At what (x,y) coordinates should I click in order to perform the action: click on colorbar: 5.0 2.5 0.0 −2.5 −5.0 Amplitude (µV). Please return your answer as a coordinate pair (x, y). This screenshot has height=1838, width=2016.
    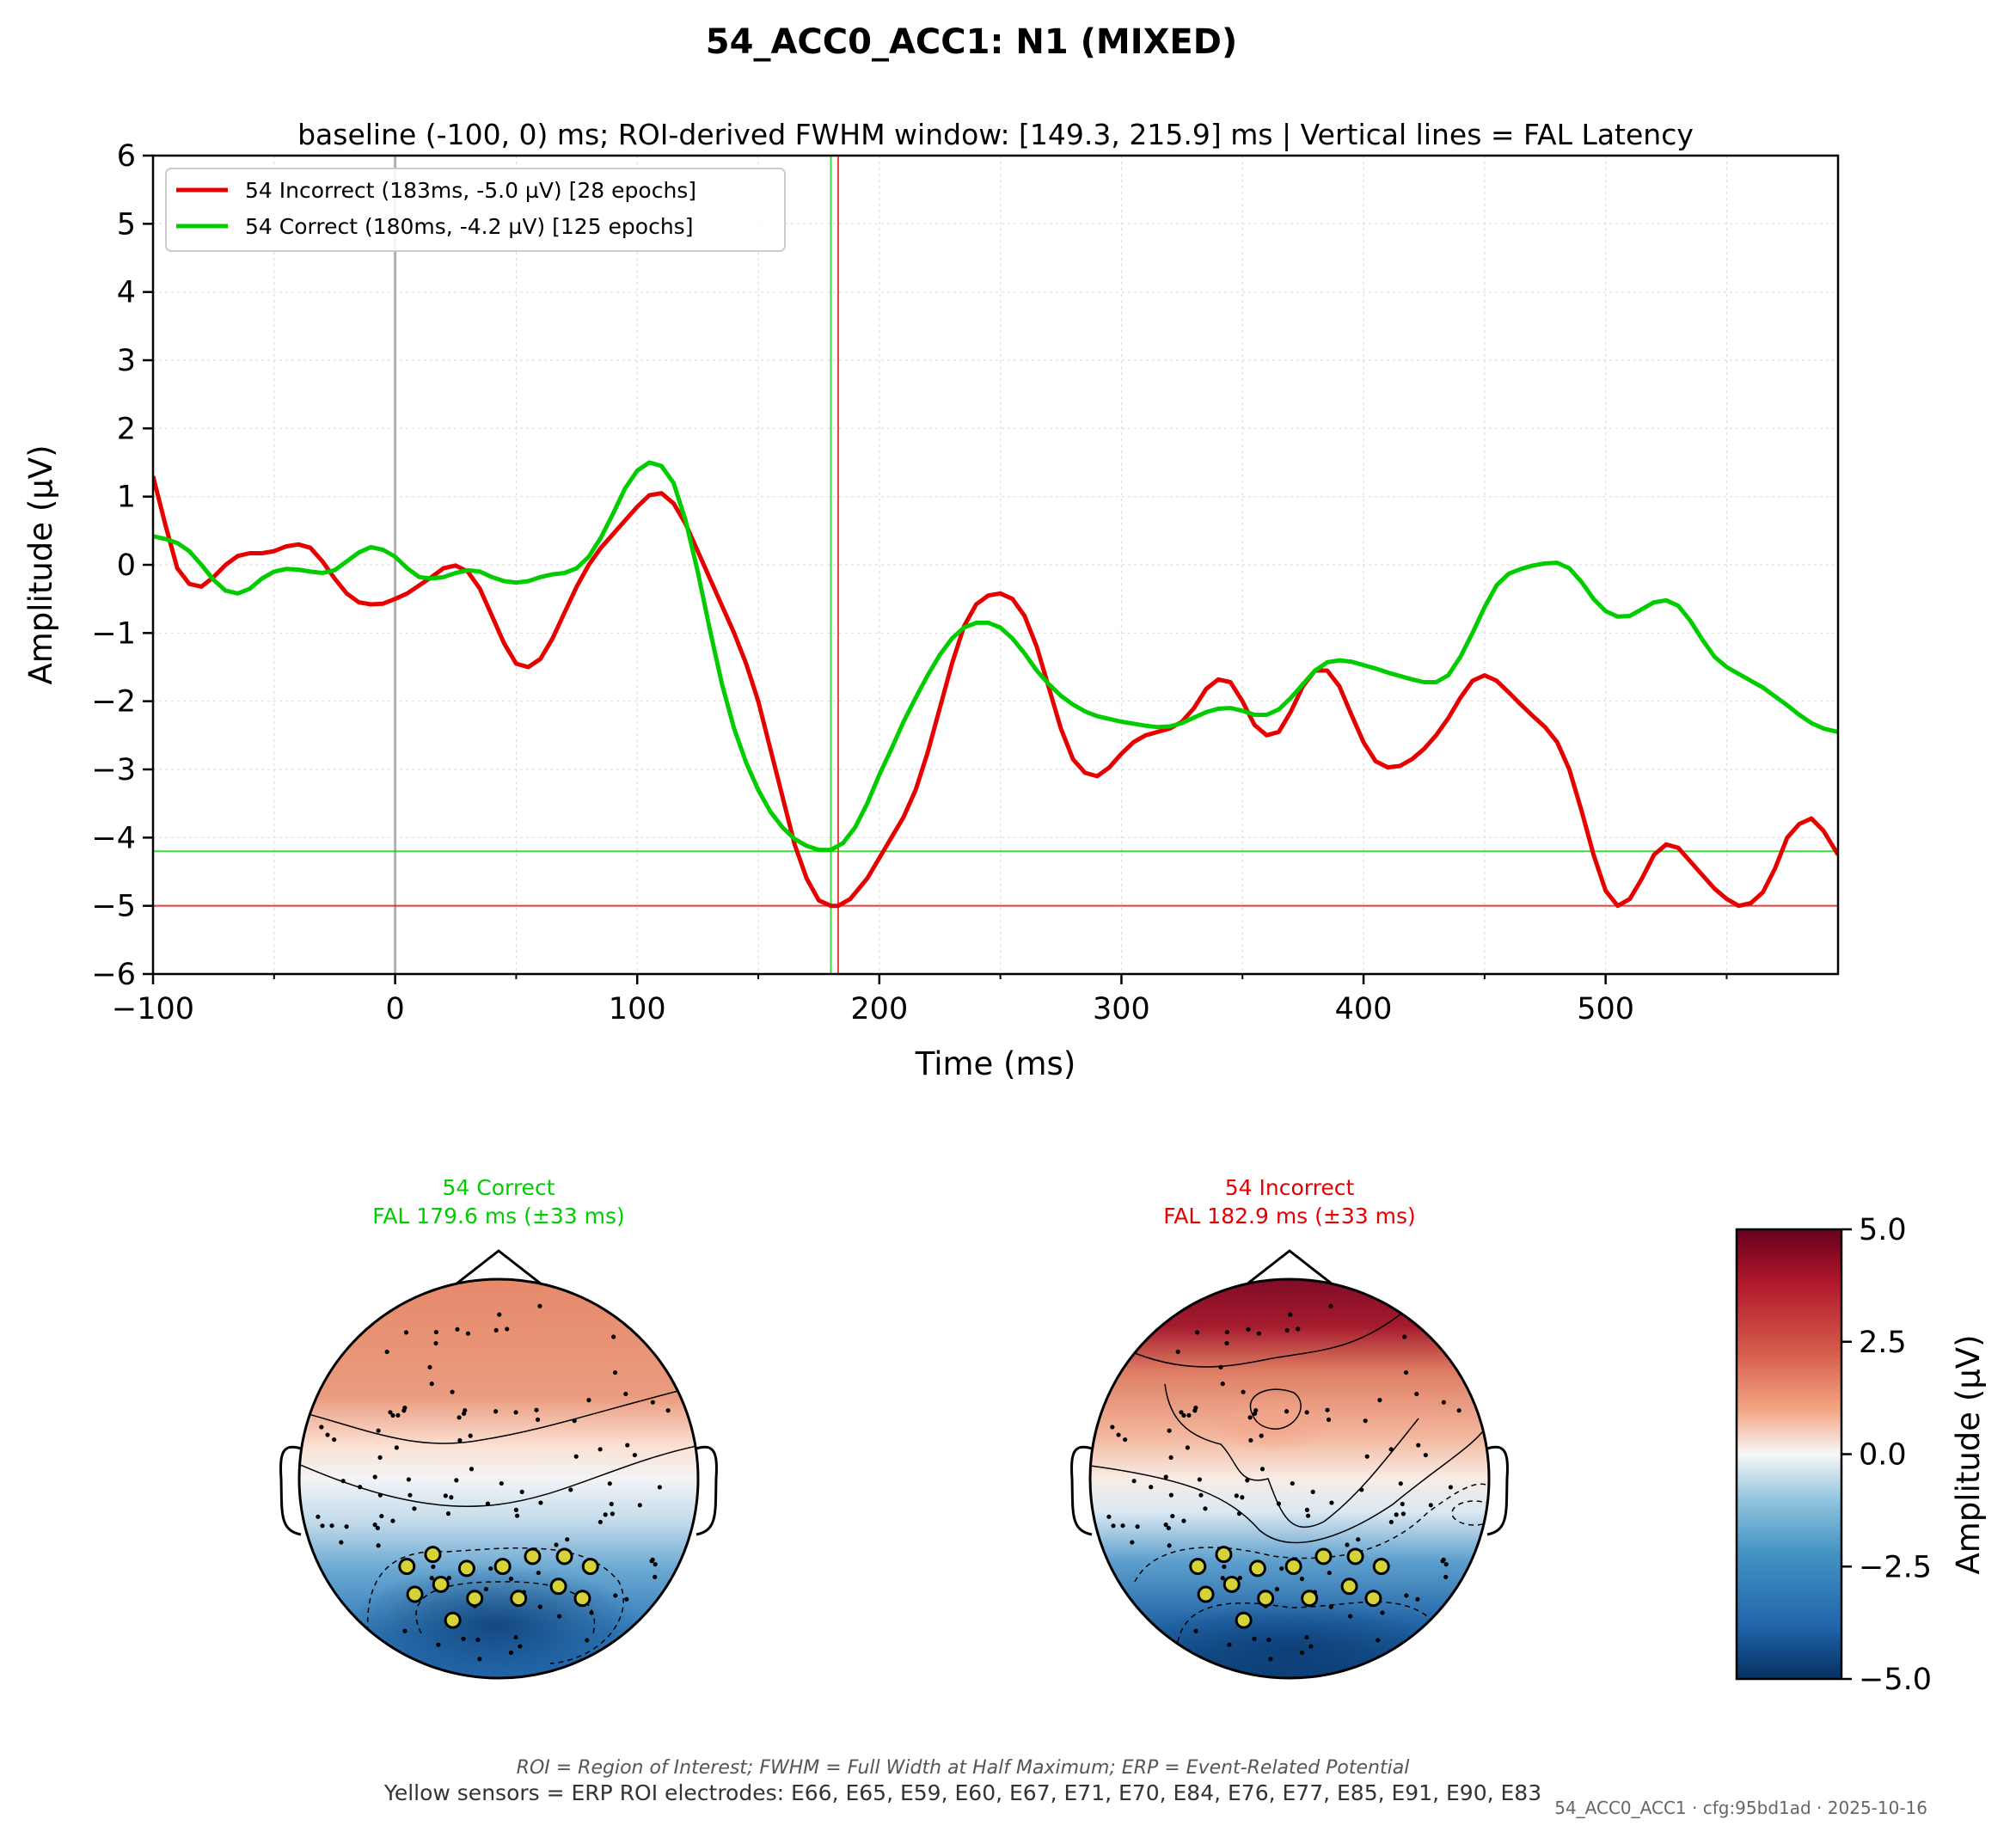
    Looking at the image, I should click on (1861, 1455).